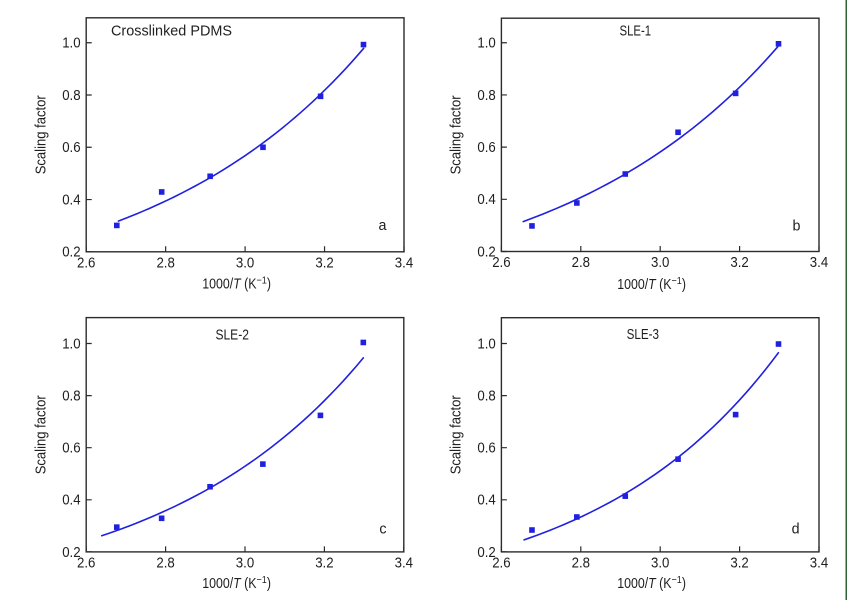 This screenshot has height=600, width=847. Describe the element at coordinates (232, 336) in the screenshot. I see `svg-text: SLE-2` at that location.